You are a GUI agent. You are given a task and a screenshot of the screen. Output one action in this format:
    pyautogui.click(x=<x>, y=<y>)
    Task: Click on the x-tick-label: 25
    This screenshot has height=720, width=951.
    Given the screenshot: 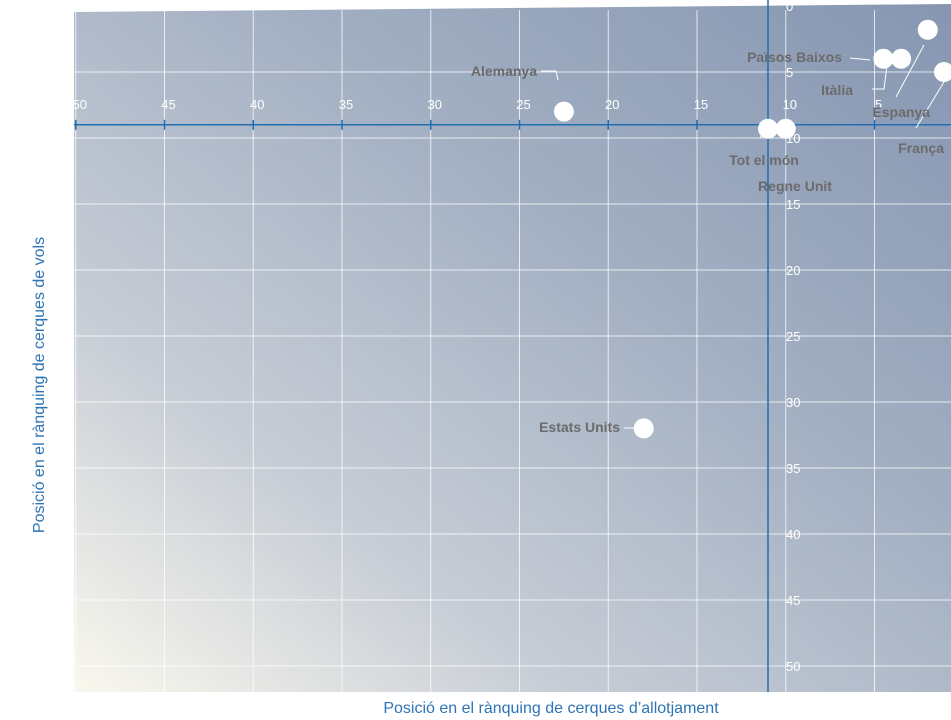 What is the action you would take?
    pyautogui.click(x=523, y=104)
    